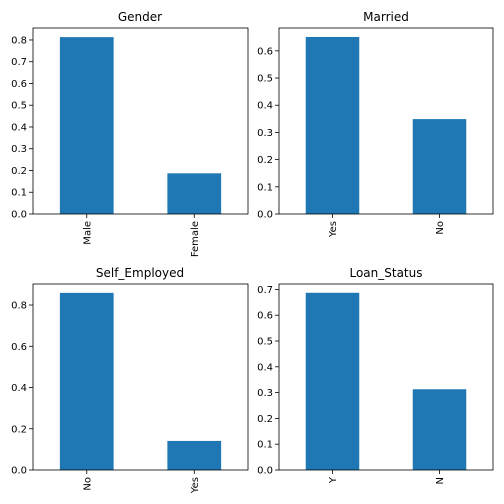 The width and height of the screenshot is (504, 504). I want to click on chart-title: Loan_Status, so click(385, 273).